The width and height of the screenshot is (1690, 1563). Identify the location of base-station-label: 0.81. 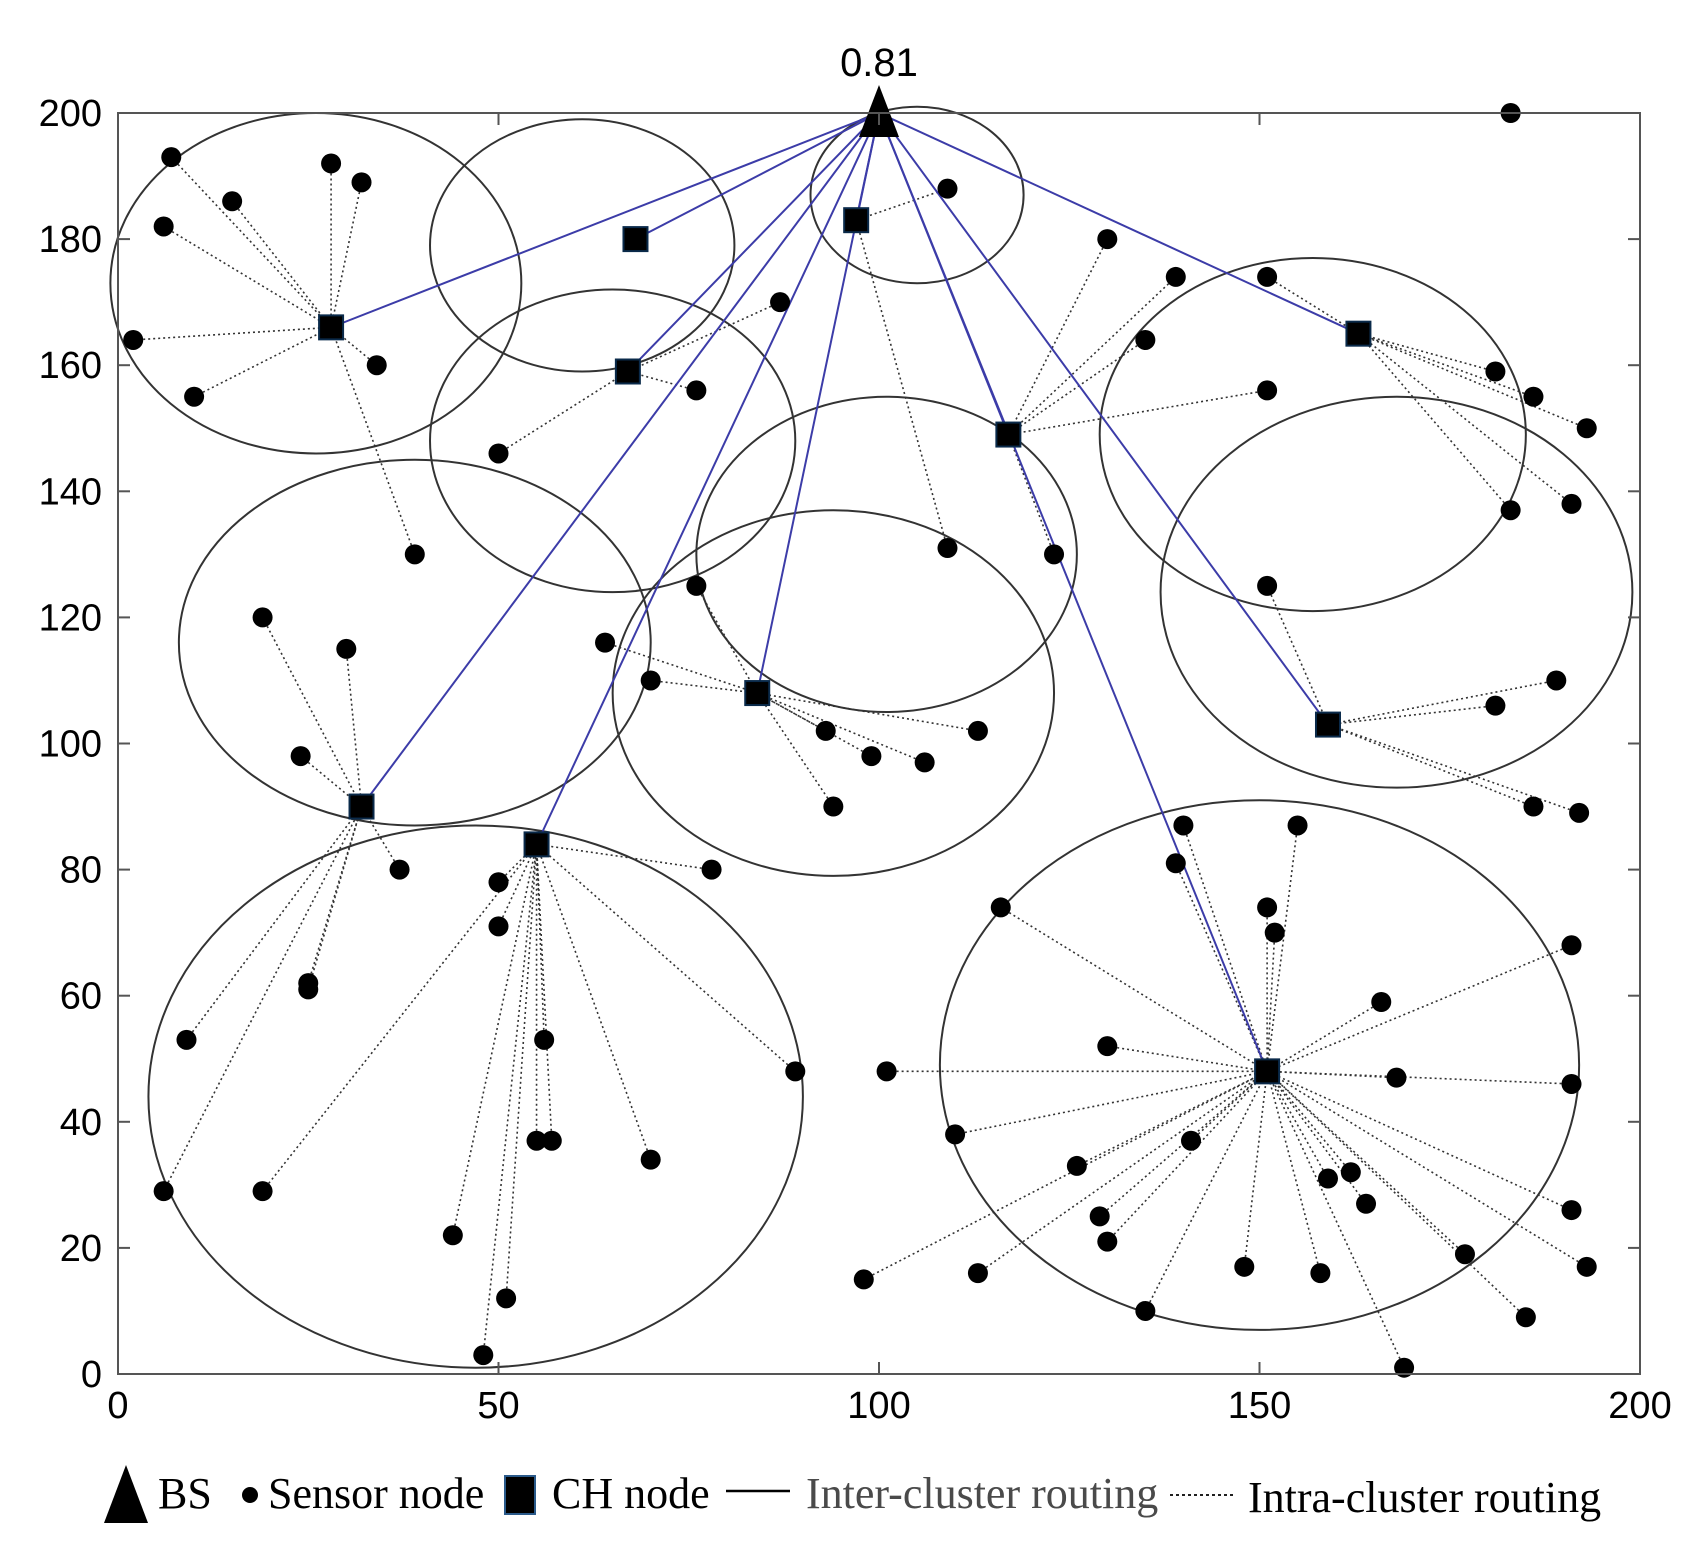
(879, 63).